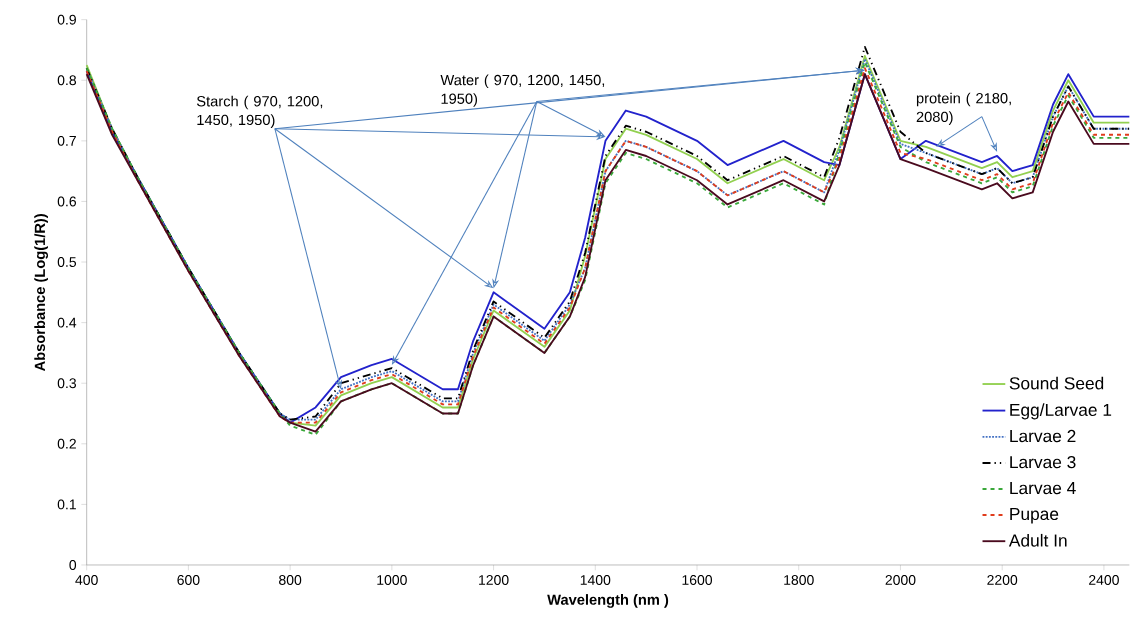  Describe the element at coordinates (697, 580) in the screenshot. I see `x-tick-label: 1600` at that location.